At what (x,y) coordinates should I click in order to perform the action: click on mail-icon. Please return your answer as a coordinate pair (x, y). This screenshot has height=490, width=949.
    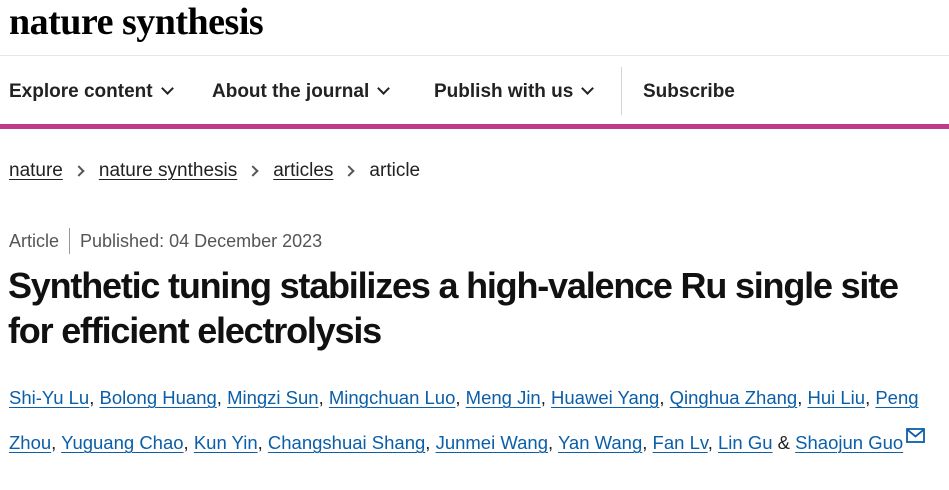
    Looking at the image, I should click on (916, 436).